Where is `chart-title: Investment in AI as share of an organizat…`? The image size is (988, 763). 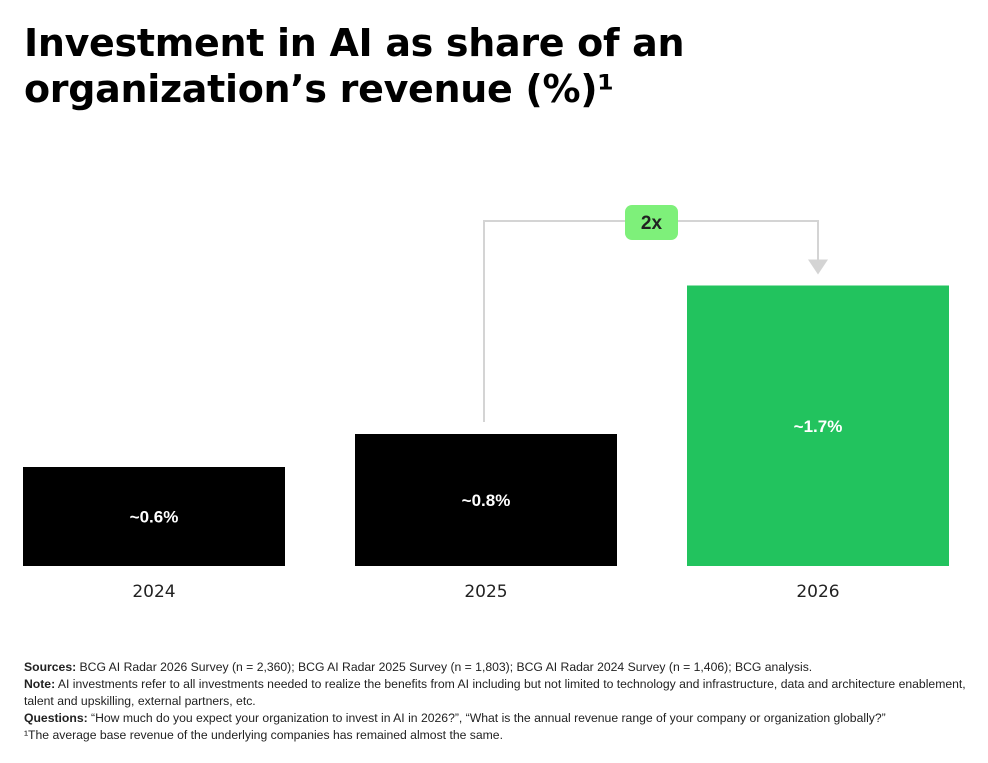 chart-title: Investment in AI as share of an organizat… is located at coordinates (354, 66).